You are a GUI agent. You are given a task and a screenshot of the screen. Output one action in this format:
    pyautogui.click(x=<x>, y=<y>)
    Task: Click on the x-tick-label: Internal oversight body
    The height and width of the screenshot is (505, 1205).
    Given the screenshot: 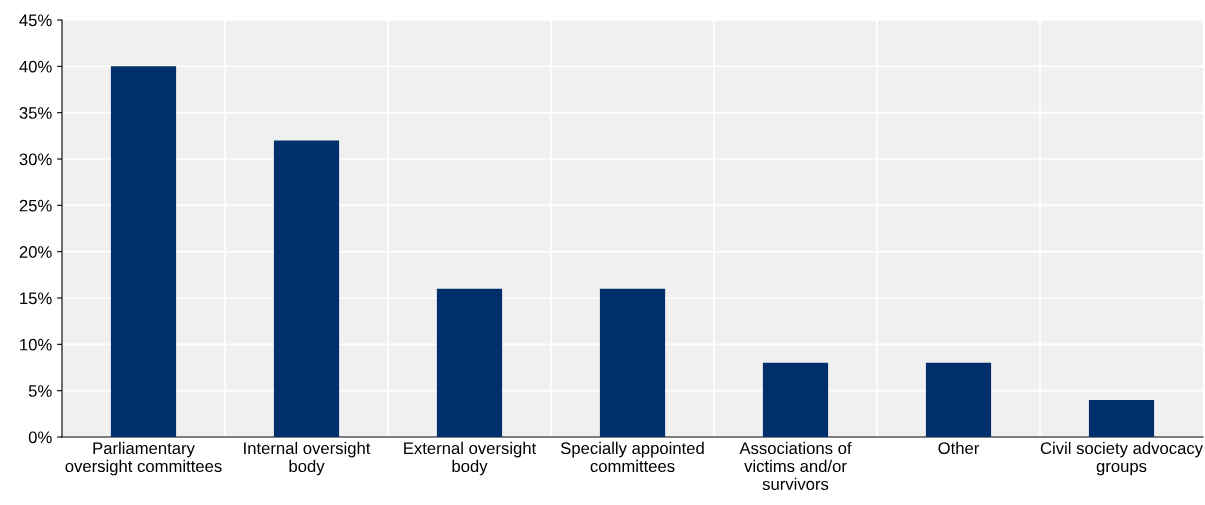 What is the action you would take?
    pyautogui.click(x=307, y=458)
    